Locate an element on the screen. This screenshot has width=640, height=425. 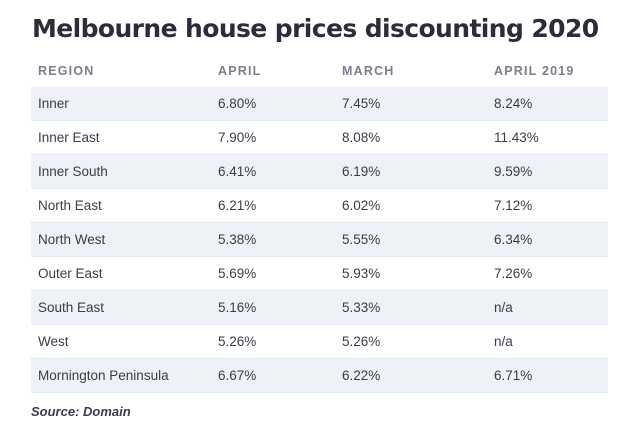
table-row: South East 5.16% 5.33% n/a is located at coordinates (319, 307).